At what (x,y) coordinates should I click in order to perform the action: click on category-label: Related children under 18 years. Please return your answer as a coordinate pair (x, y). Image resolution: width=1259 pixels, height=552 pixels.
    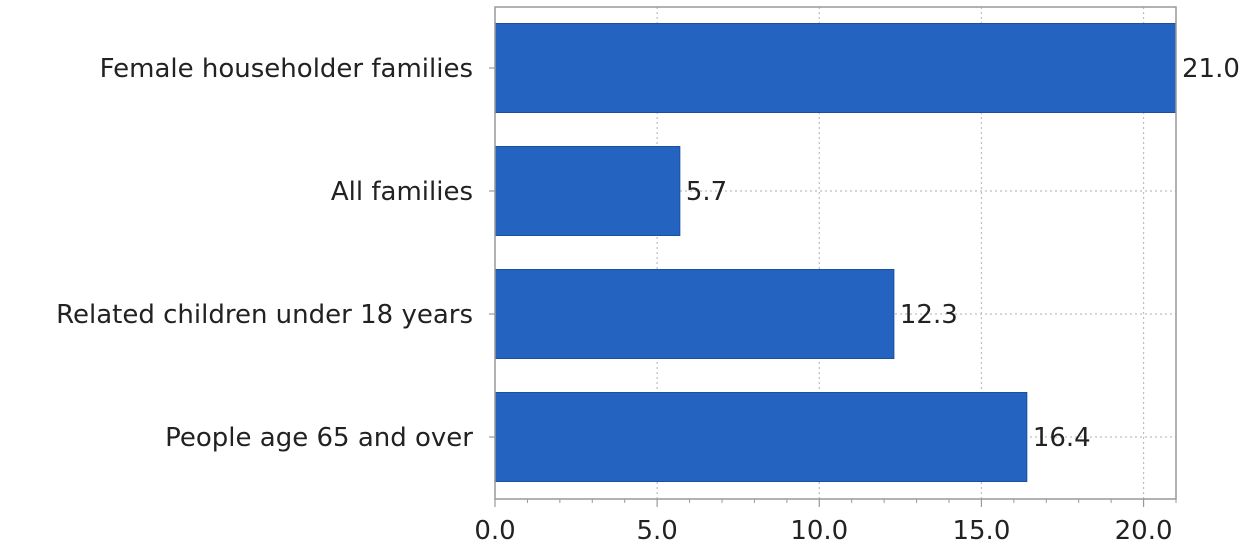
    Looking at the image, I should click on (264, 315).